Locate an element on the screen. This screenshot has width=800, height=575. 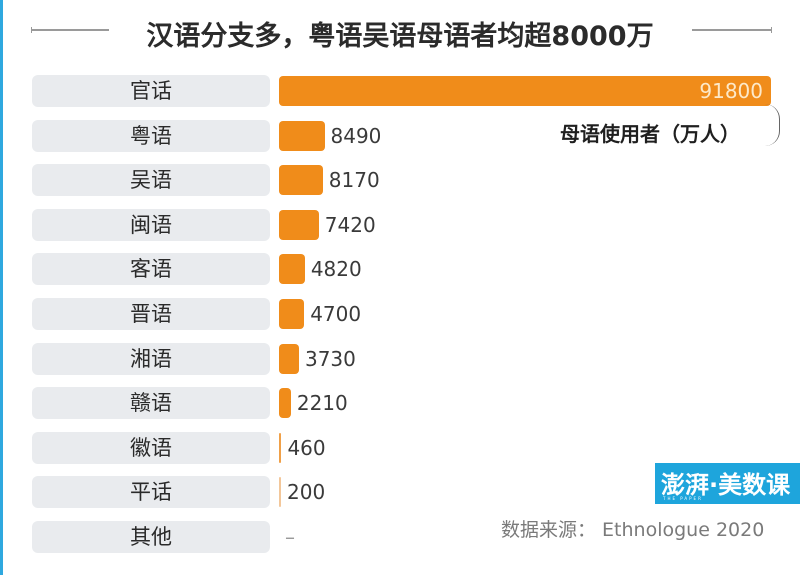
bar-row: 客语 4820 is located at coordinates (400, 269).